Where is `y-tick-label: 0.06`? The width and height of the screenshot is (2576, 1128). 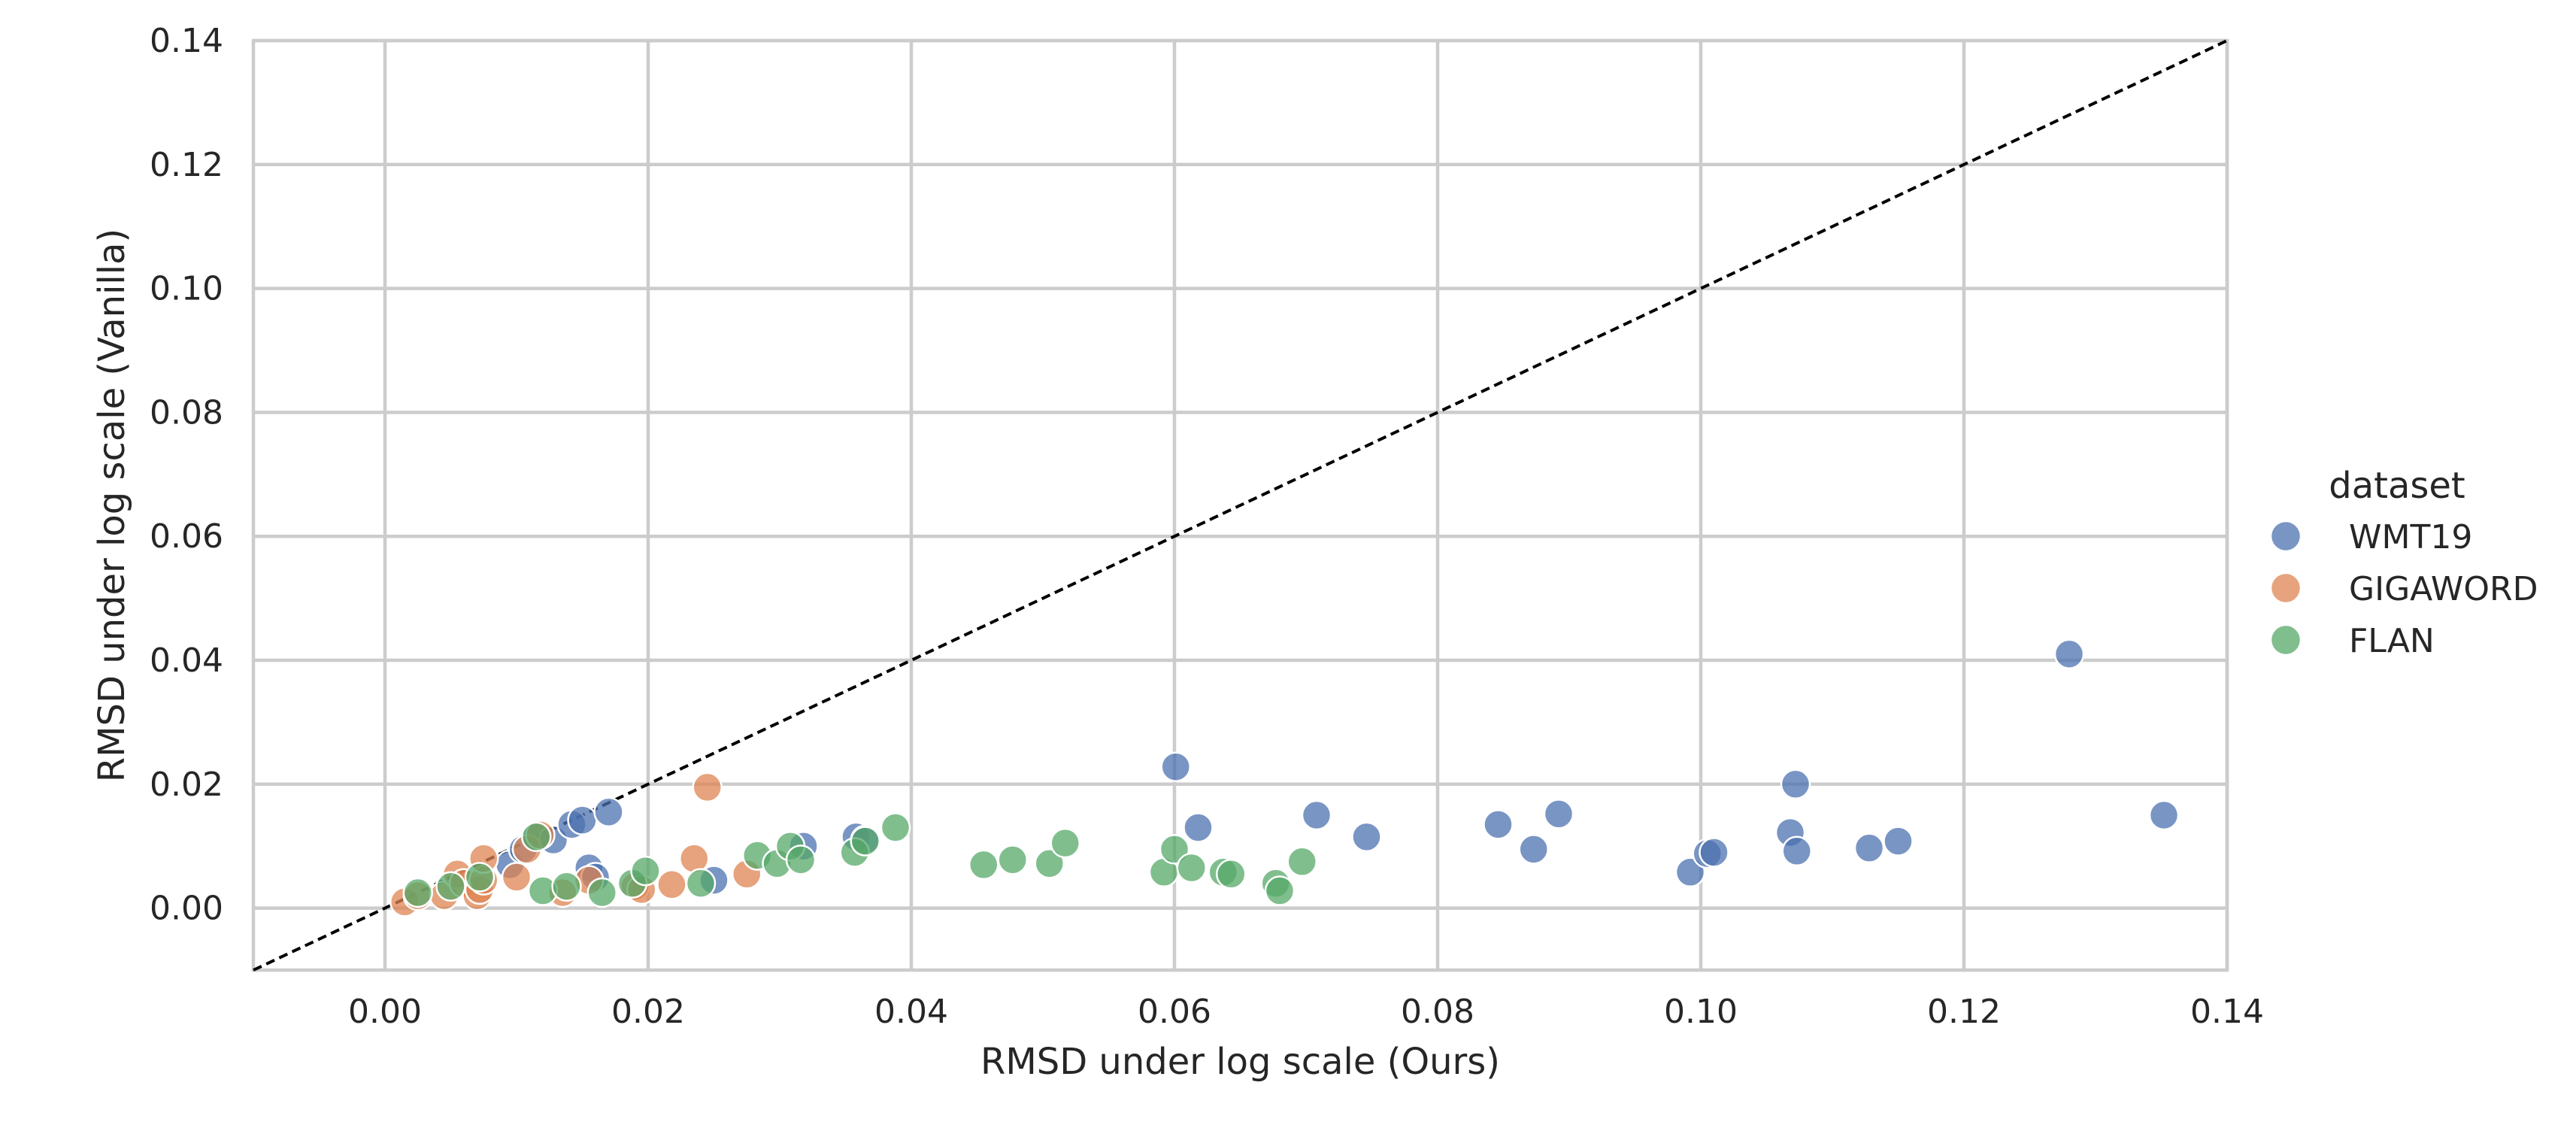 y-tick-label: 0.06 is located at coordinates (186, 536).